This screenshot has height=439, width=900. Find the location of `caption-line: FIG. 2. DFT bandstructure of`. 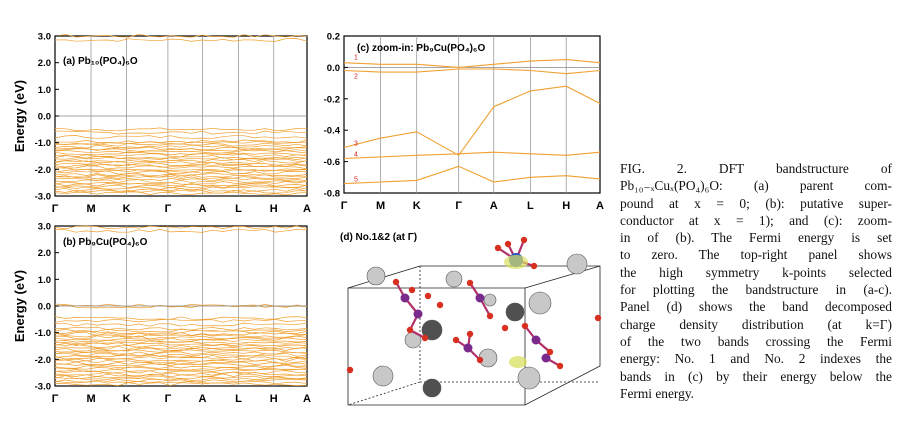

caption-line: FIG. 2. DFT bandstructure of is located at coordinates (756, 168).